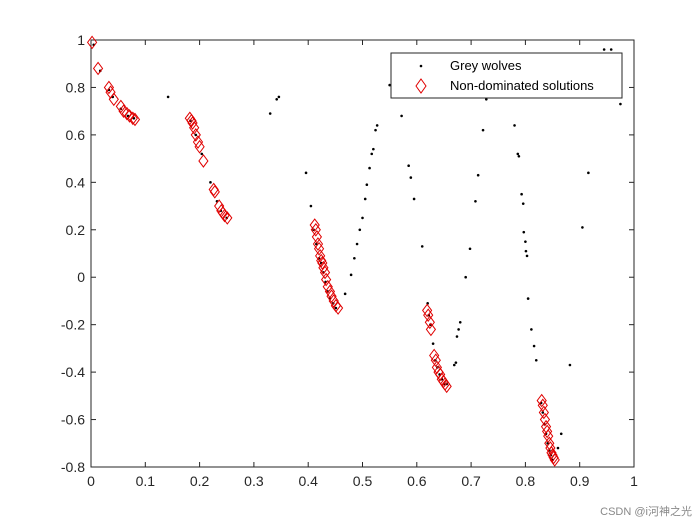 This screenshot has width=700, height=525. What do you see at coordinates (308, 481) in the screenshot?
I see `x-tick-label: 0.4` at bounding box center [308, 481].